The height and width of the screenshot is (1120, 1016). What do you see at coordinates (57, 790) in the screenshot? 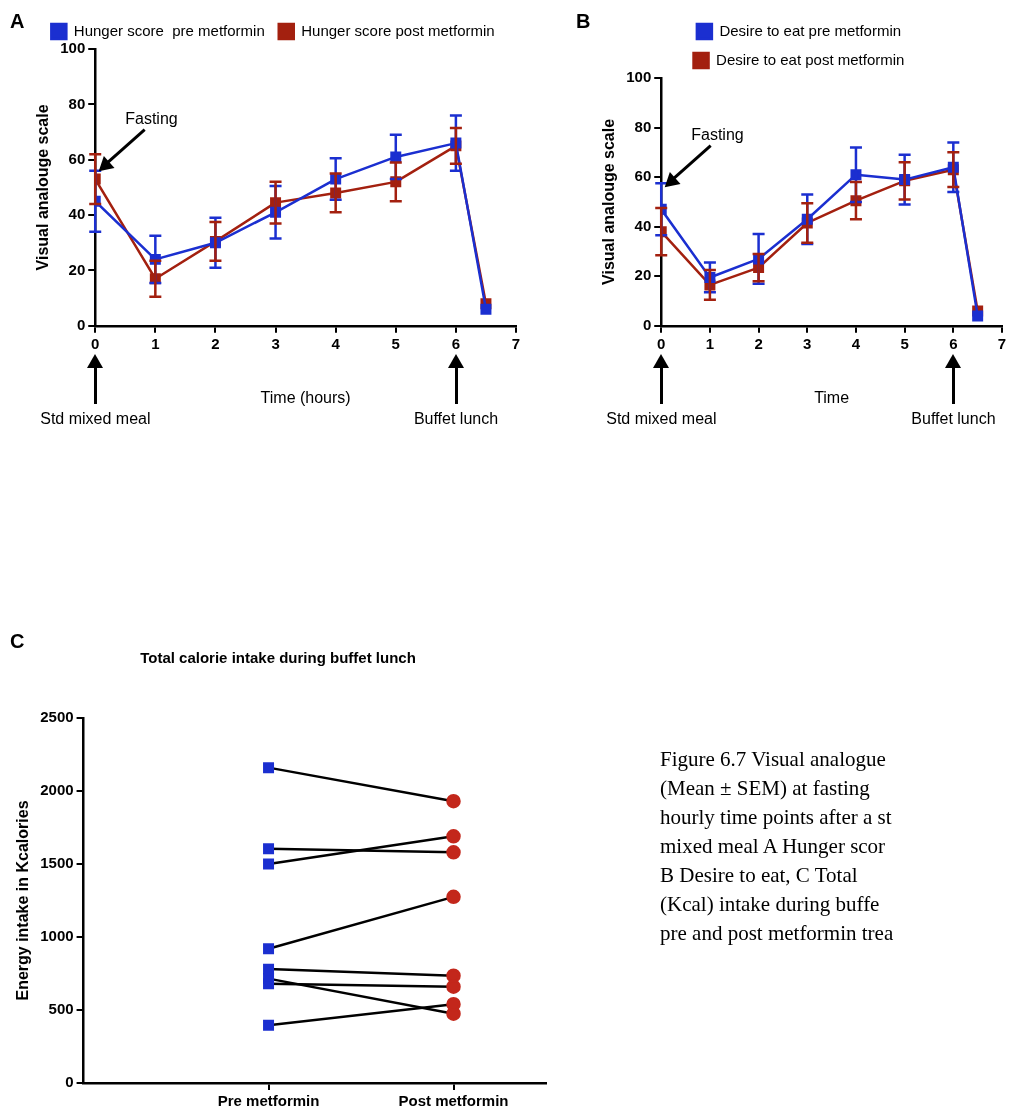
I see `y-tick-label: 2000` at bounding box center [57, 790].